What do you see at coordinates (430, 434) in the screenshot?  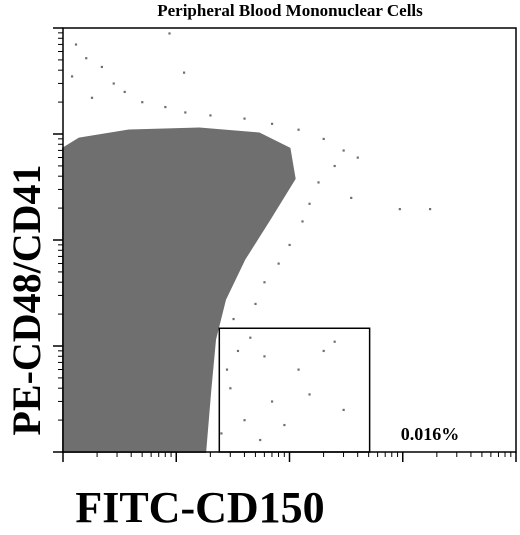 I see `gate-percentage: 0.016%` at bounding box center [430, 434].